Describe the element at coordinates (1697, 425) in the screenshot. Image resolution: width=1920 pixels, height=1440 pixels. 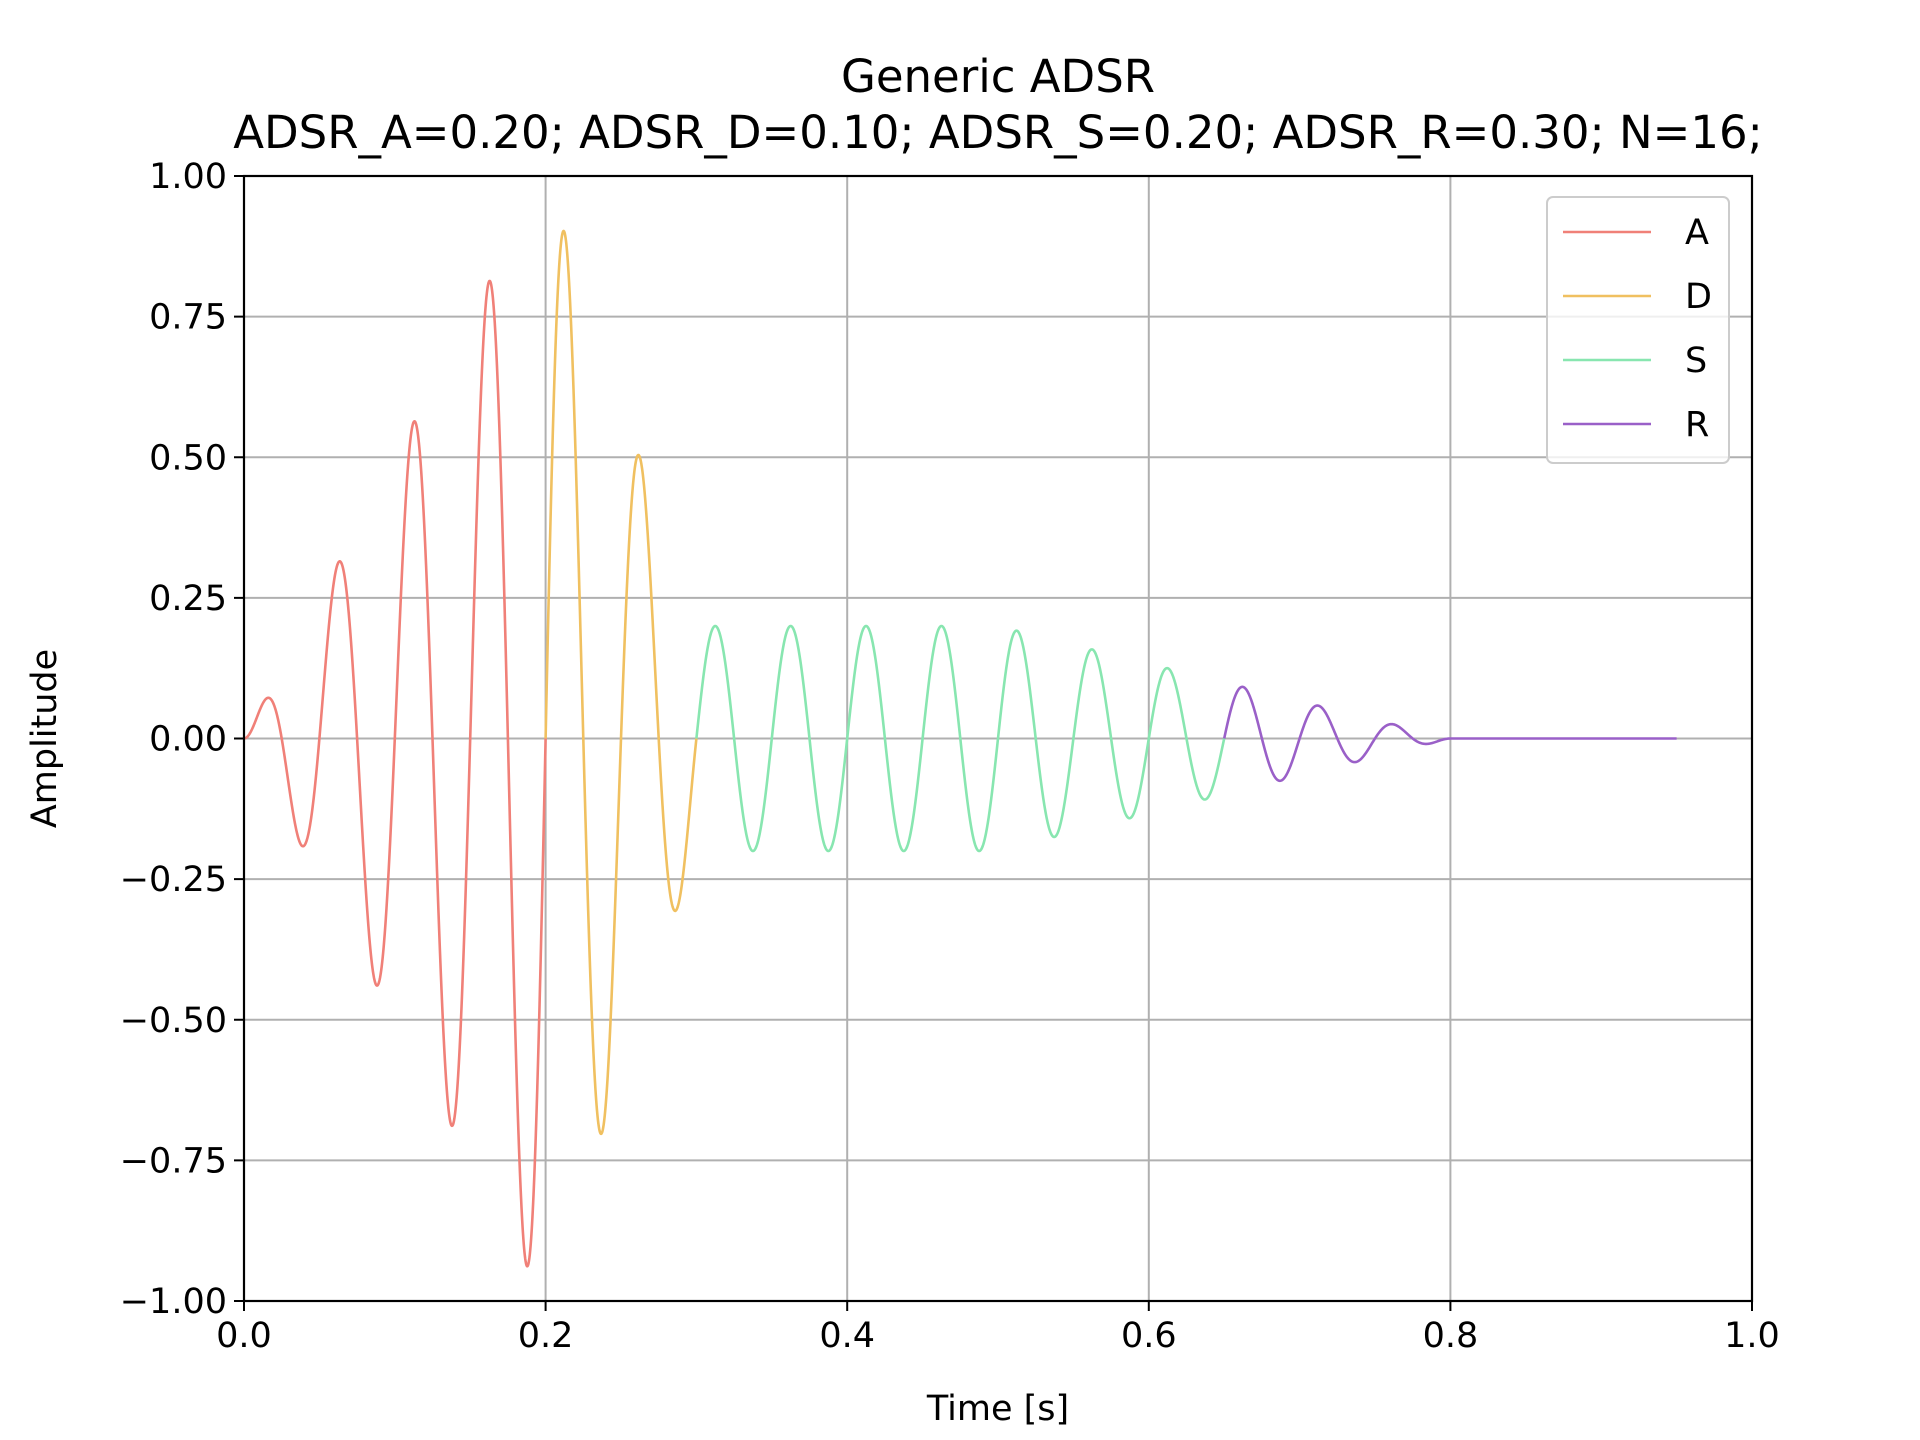
I see `legend-label-r: R` at that location.